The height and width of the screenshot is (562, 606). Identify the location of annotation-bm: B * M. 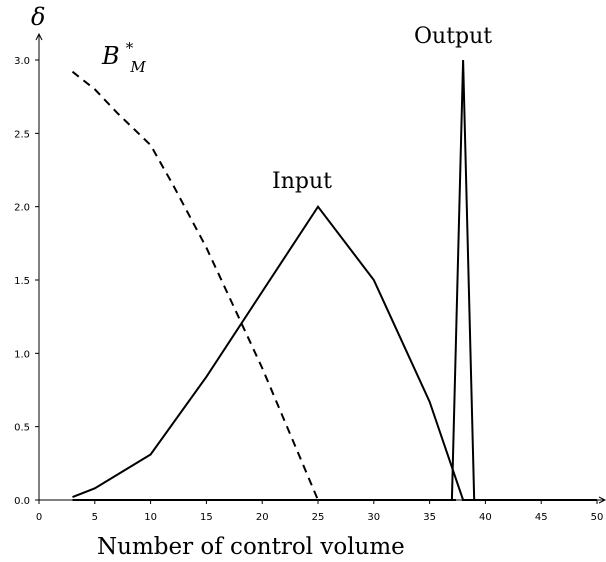
(123, 57).